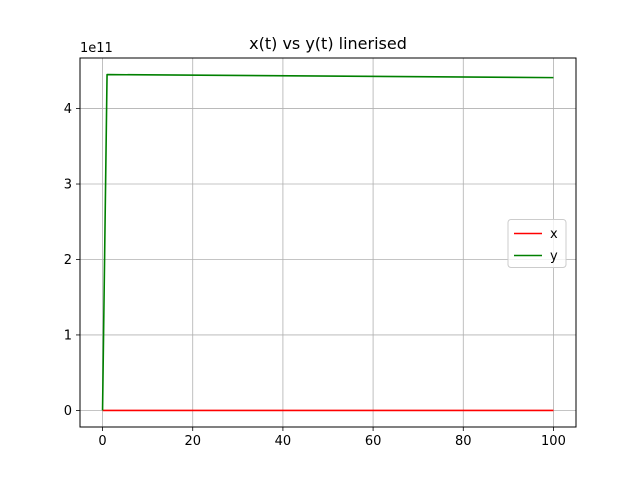 The width and height of the screenshot is (640, 480). What do you see at coordinates (554, 256) in the screenshot?
I see `legend-label-y: y` at bounding box center [554, 256].